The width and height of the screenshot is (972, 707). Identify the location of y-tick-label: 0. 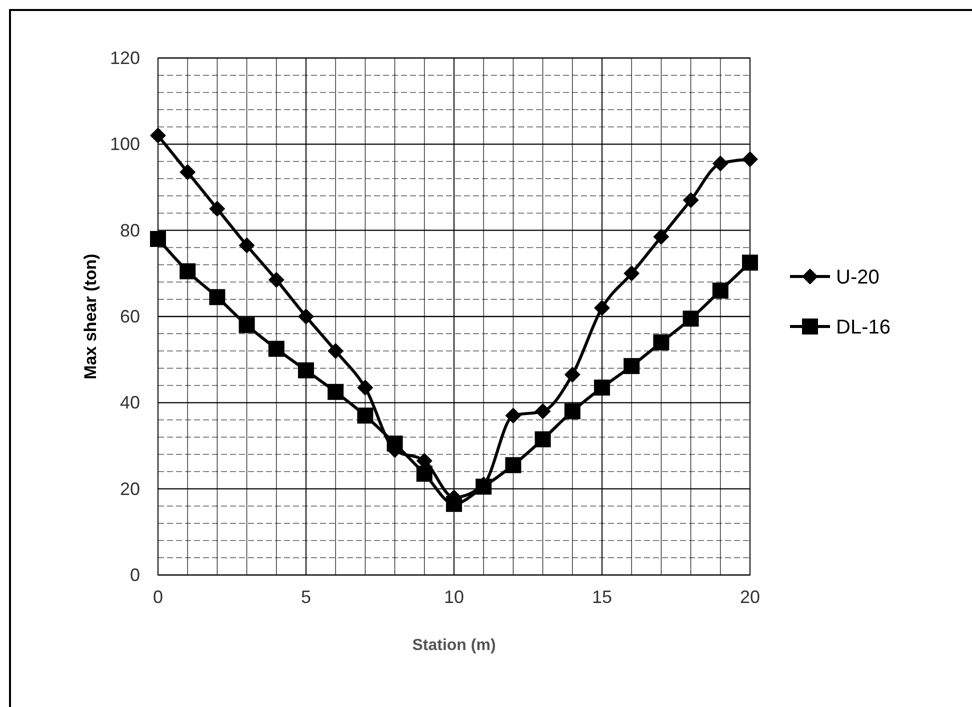
(135, 575).